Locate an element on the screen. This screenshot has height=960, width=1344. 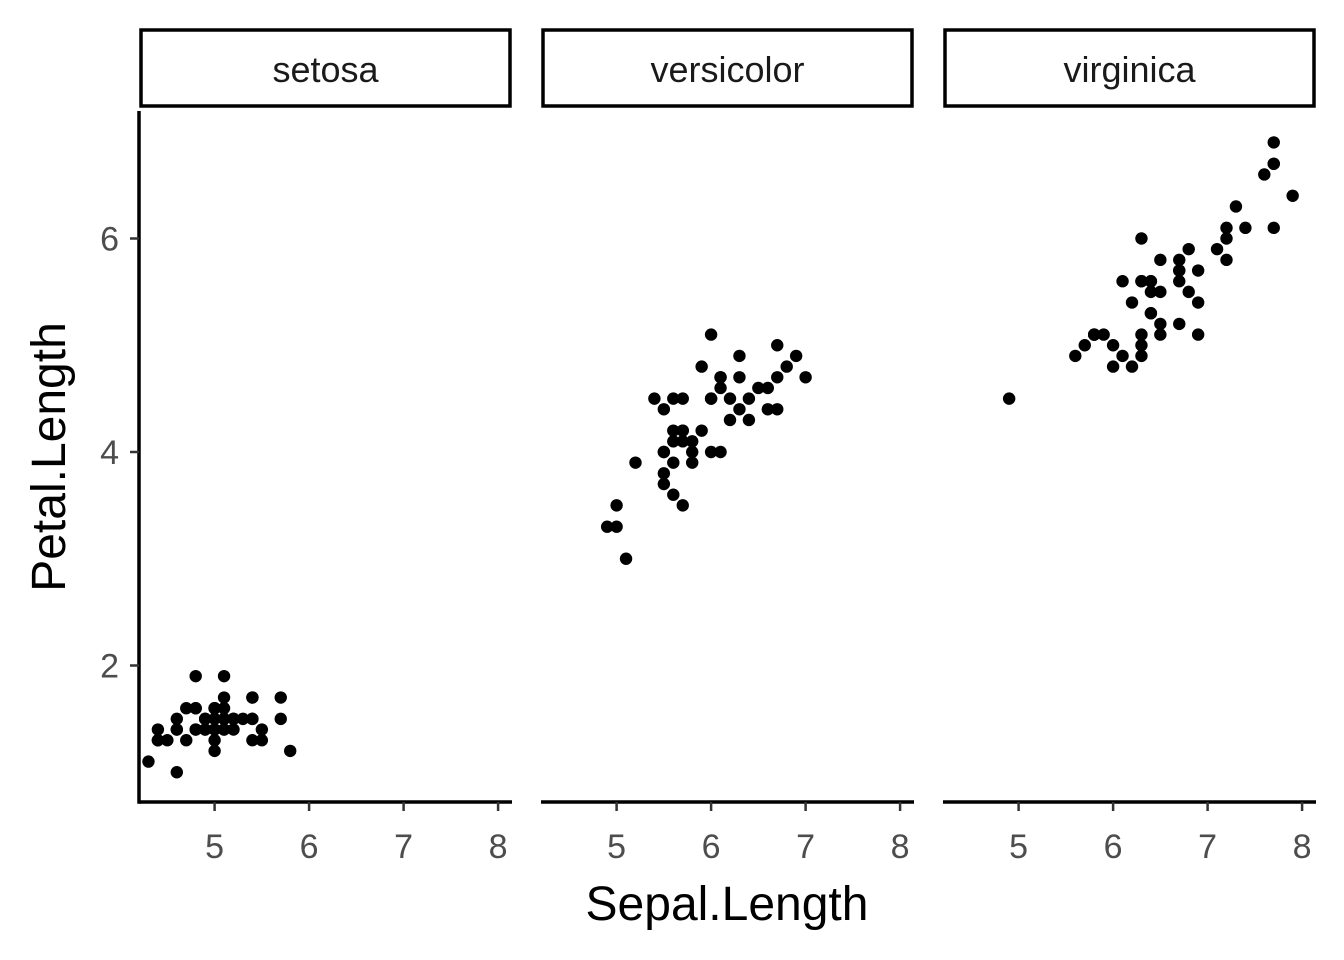
y-tick-label: 6 is located at coordinates (109, 240).